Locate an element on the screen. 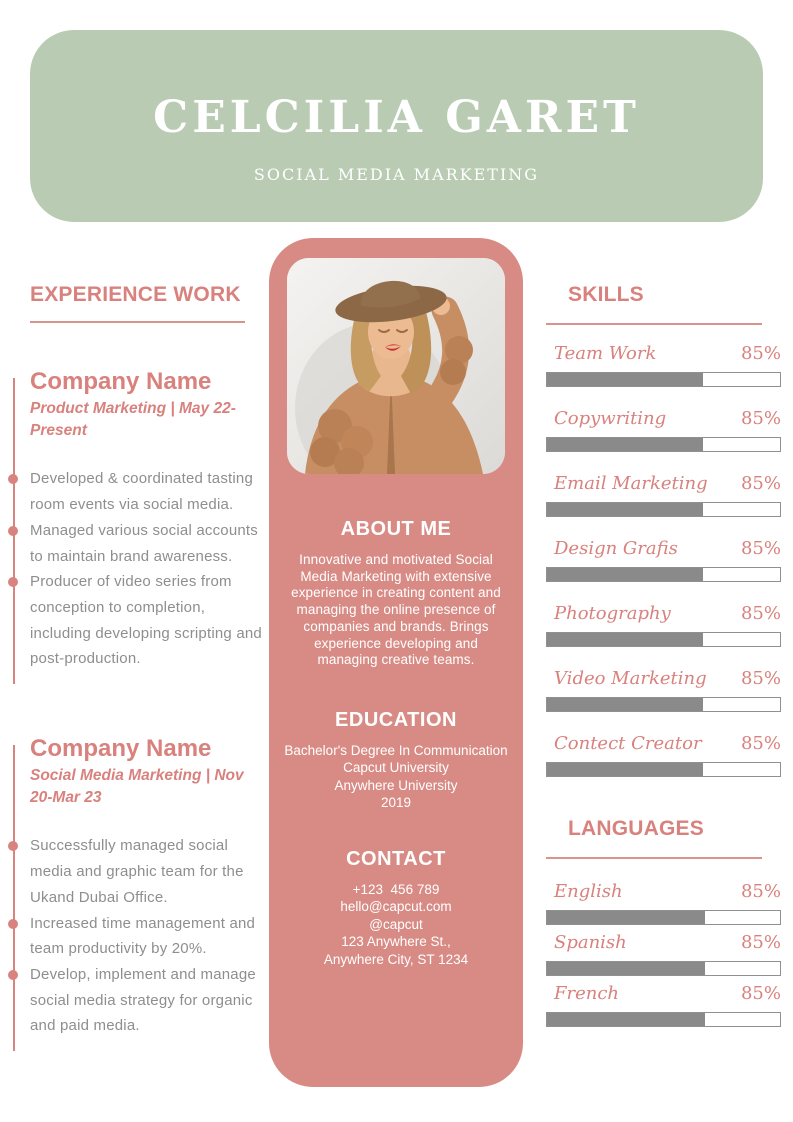  person-name: CELCILIA GARET is located at coordinates (396, 117).